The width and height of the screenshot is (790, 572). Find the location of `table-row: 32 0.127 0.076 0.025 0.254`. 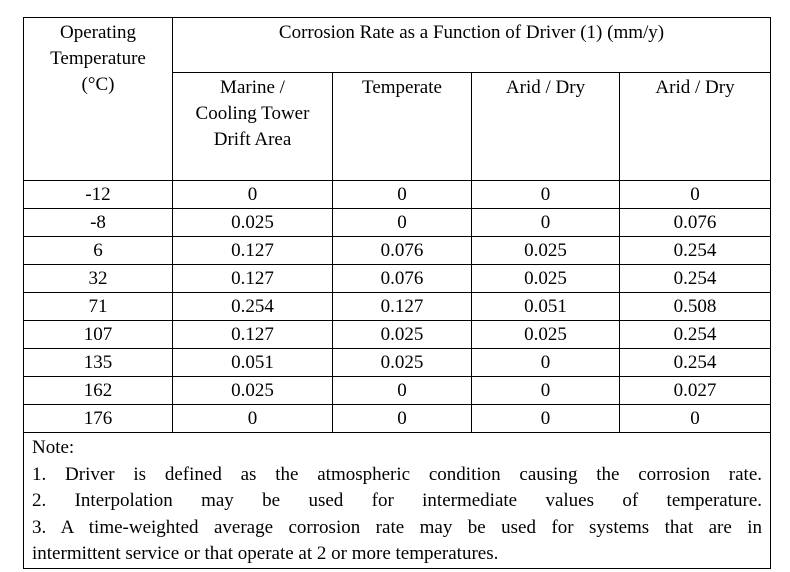

table-row: 32 0.127 0.076 0.025 0.254 is located at coordinates (397, 278).